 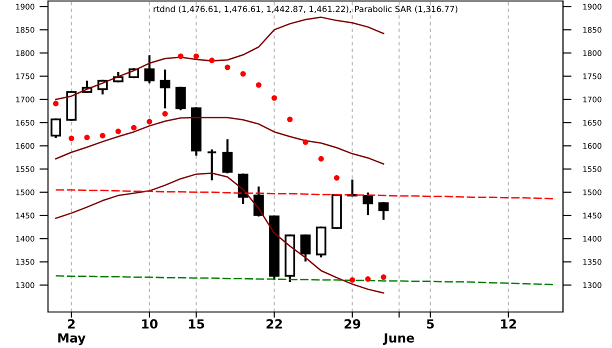 I want to click on x-tick-label: 2 May, so click(x=72, y=332).